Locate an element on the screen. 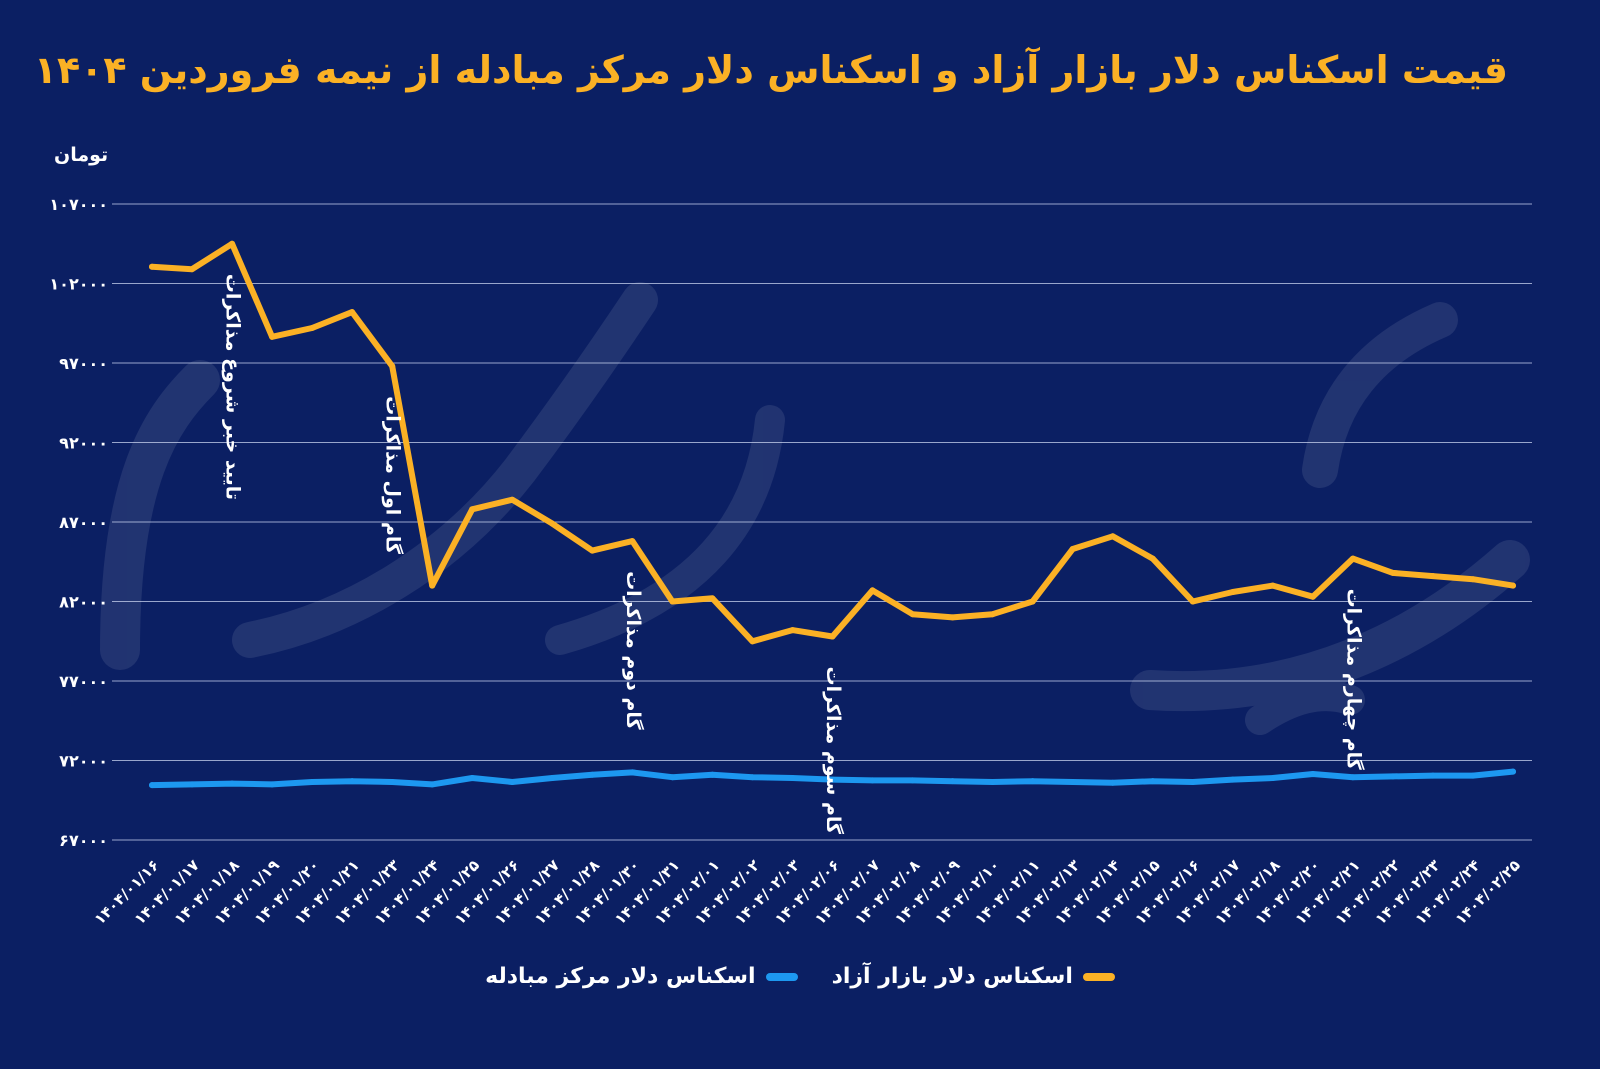 The width and height of the screenshot is (1600, 1069). legend-label-exchange-center: اسکناس دلار مرکز مبادله is located at coordinates (620, 976).